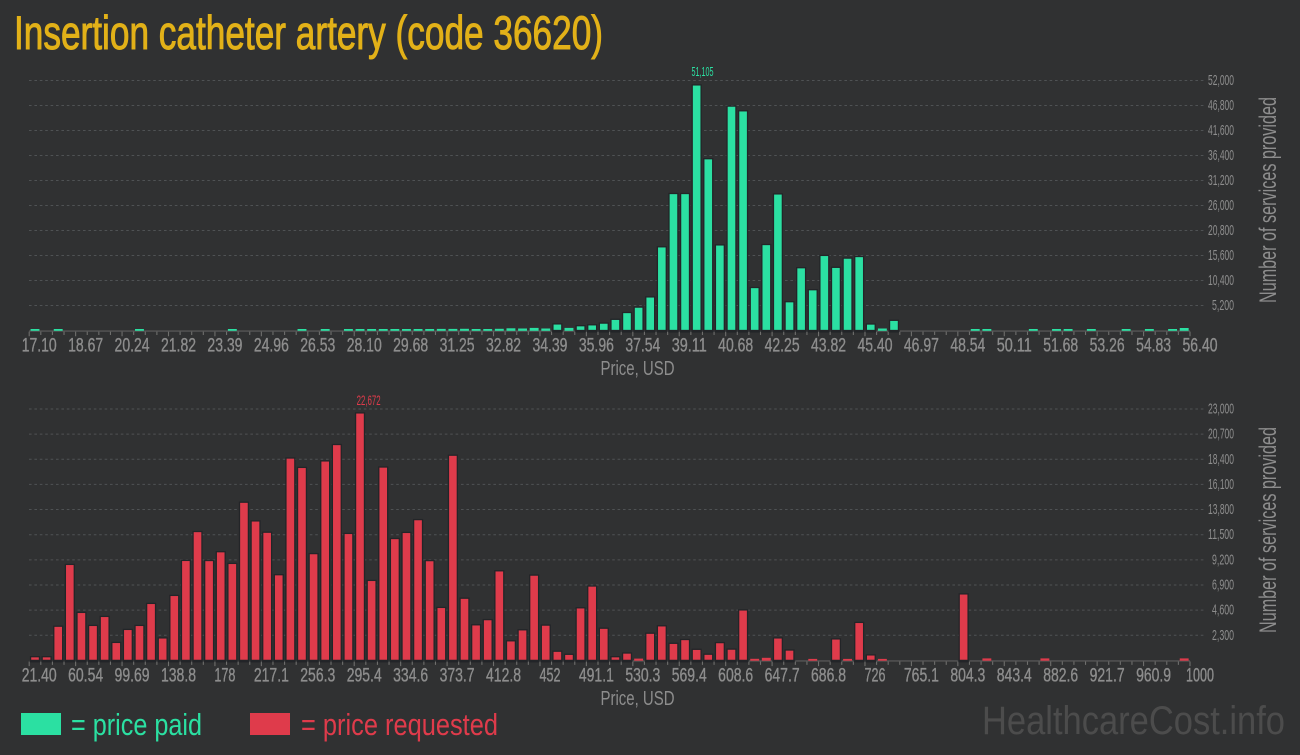  I want to click on svg-text: 765.1, so click(921, 676).